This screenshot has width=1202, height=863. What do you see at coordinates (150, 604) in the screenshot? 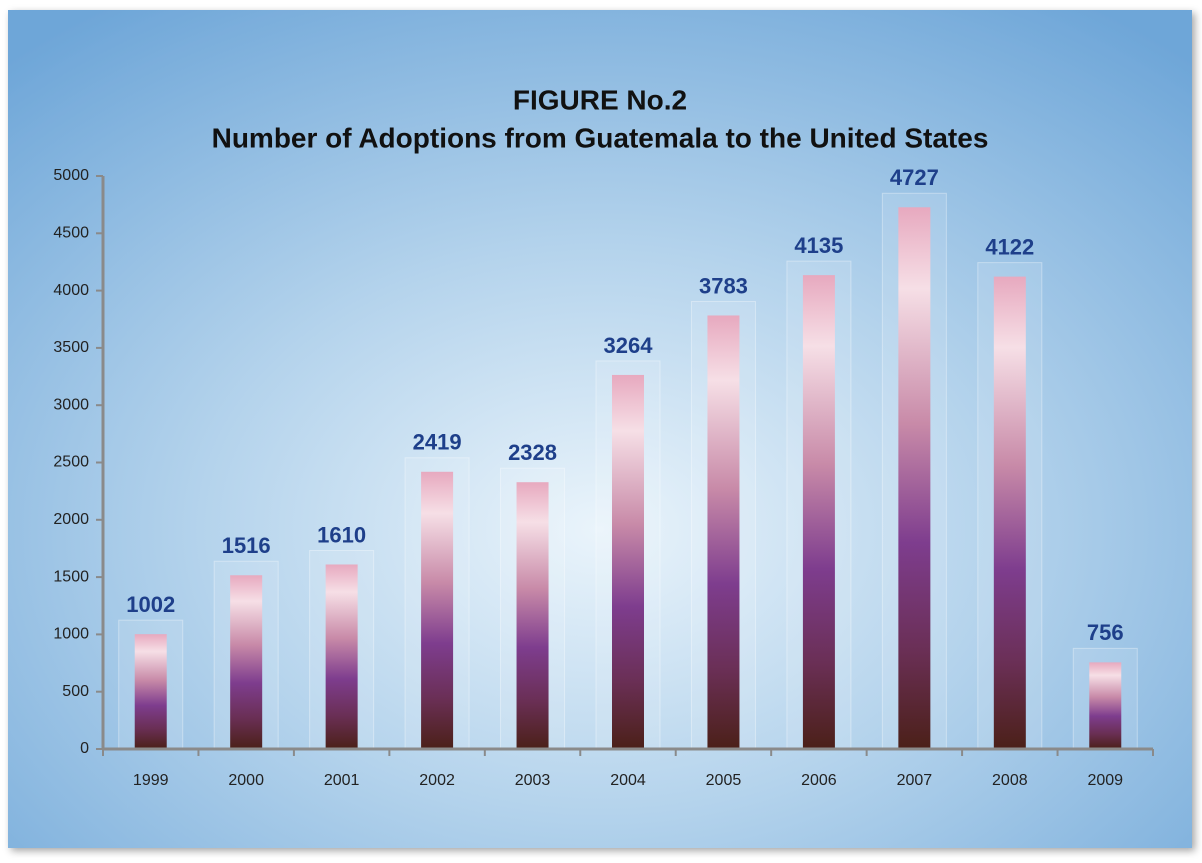
I see `value-label: 1002` at bounding box center [150, 604].